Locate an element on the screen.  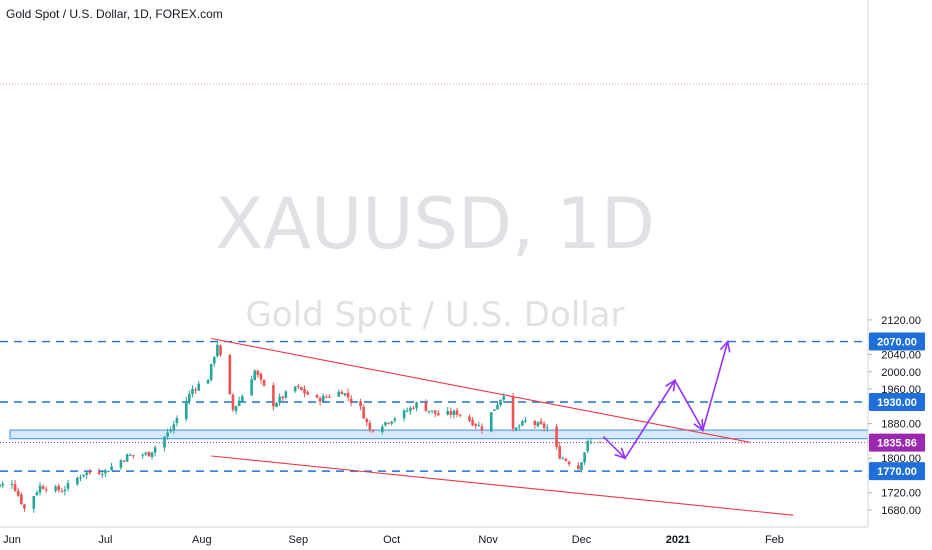
watermark: XAUUSD, 1D Gold Spot / U.S. Dollar is located at coordinates (435, 259).